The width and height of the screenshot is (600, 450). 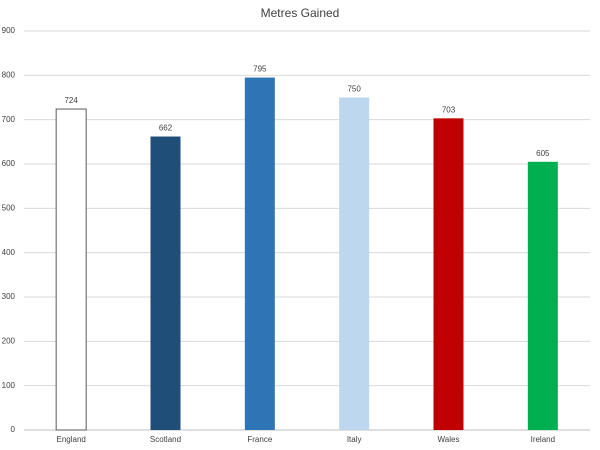 I want to click on y-tick-label: 100, so click(x=9, y=385).